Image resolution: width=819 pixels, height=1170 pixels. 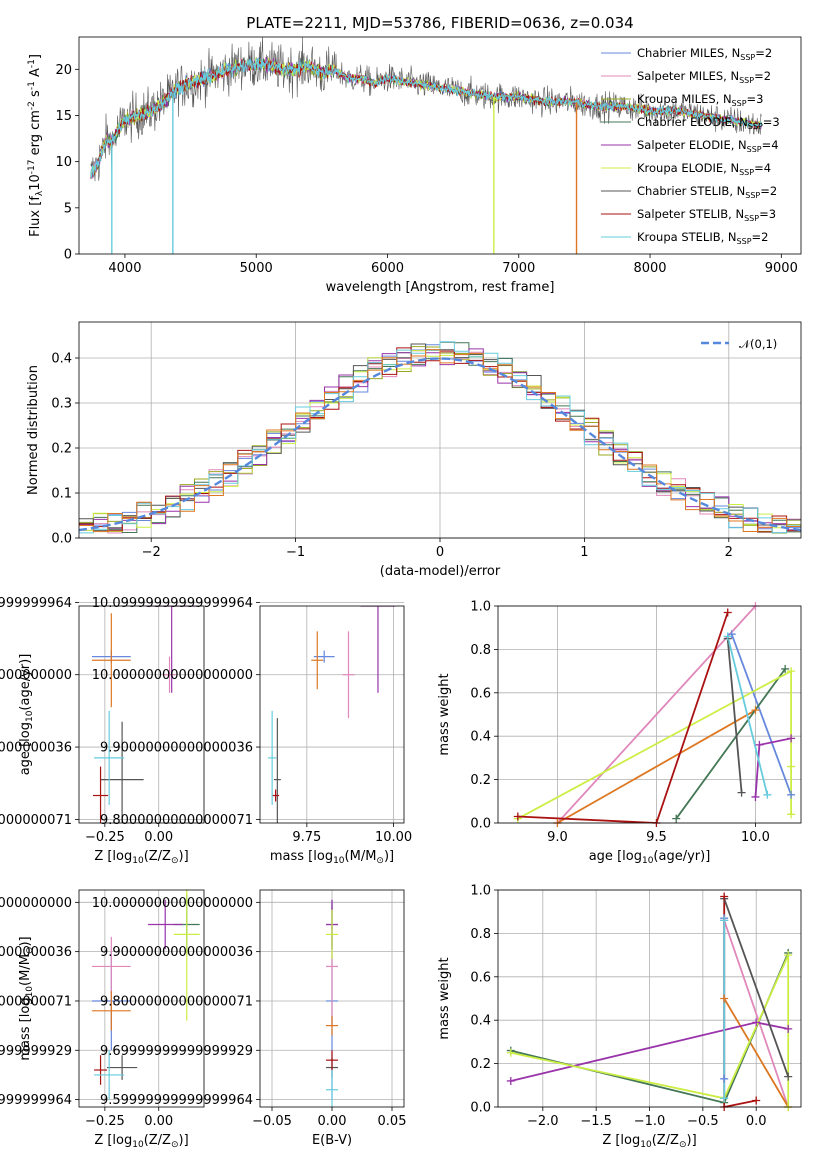 I want to click on x-axis-label: E(B-V), so click(x=332, y=1140).